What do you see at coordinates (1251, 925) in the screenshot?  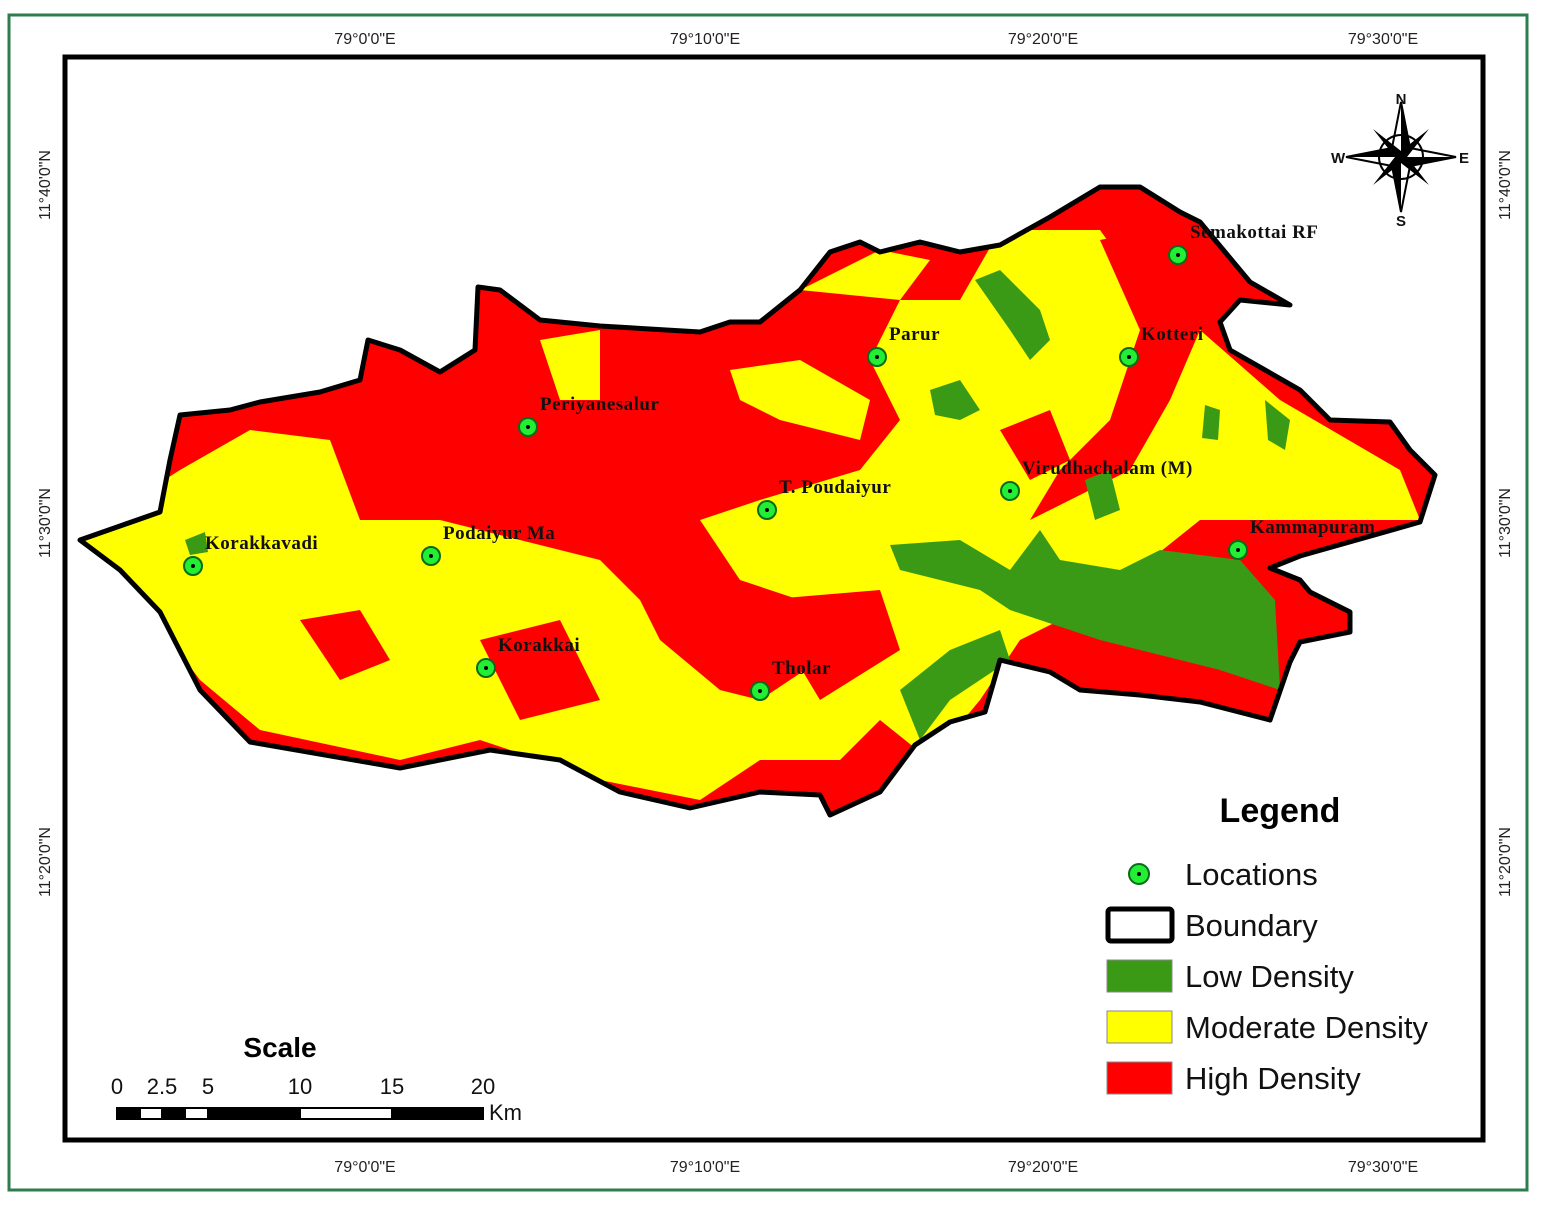 I see `legend-label: Boundary` at bounding box center [1251, 925].